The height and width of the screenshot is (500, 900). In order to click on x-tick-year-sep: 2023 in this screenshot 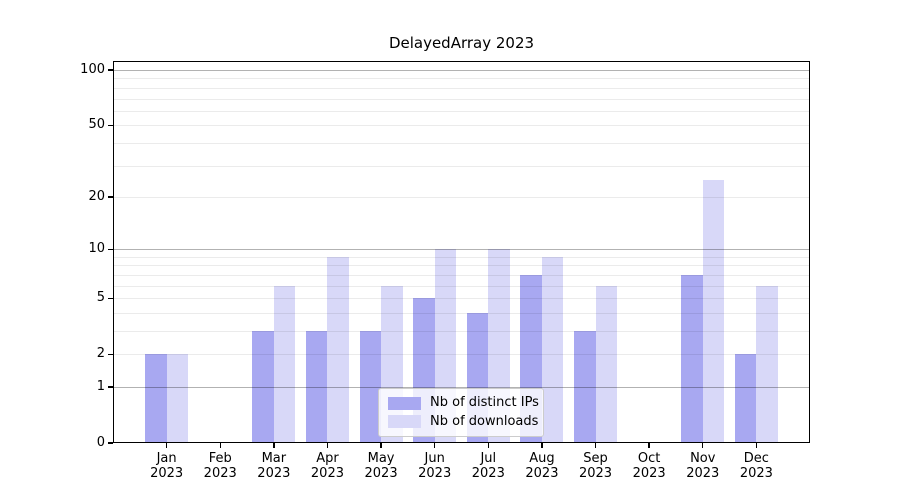, I will do `click(595, 473)`.